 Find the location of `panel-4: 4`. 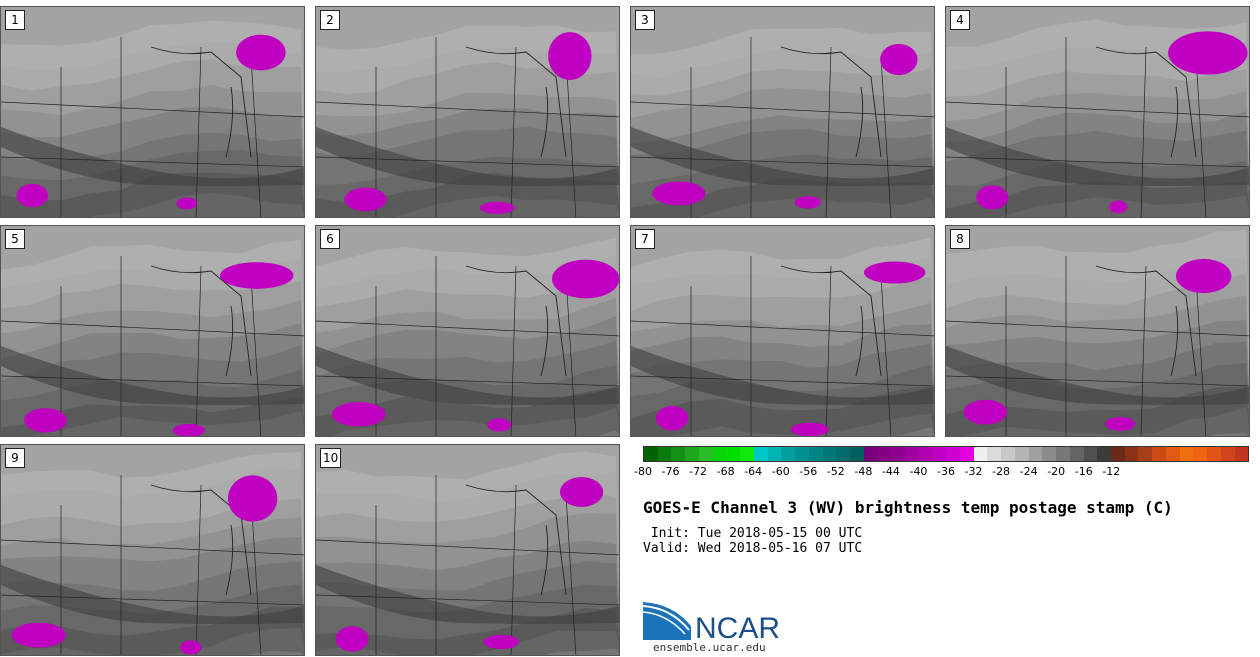

panel-4: 4 is located at coordinates (1097, 112).